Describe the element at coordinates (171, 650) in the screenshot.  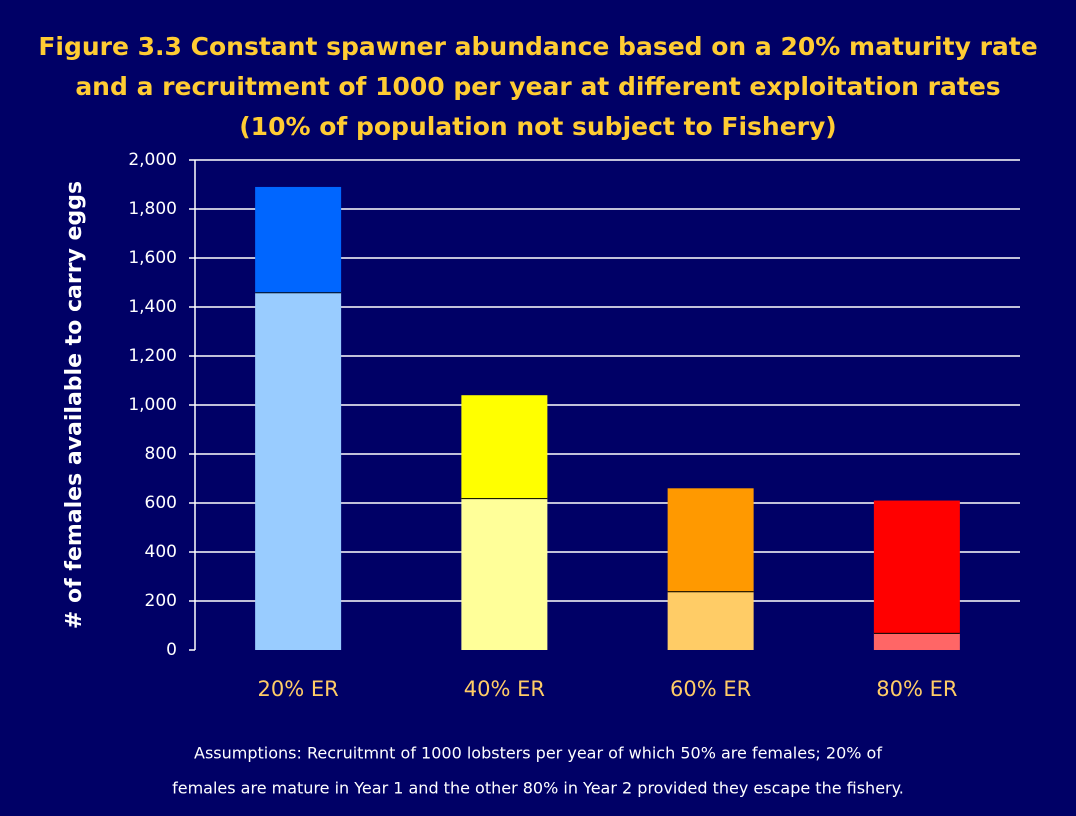
I see `y-tick-label: 0` at that location.